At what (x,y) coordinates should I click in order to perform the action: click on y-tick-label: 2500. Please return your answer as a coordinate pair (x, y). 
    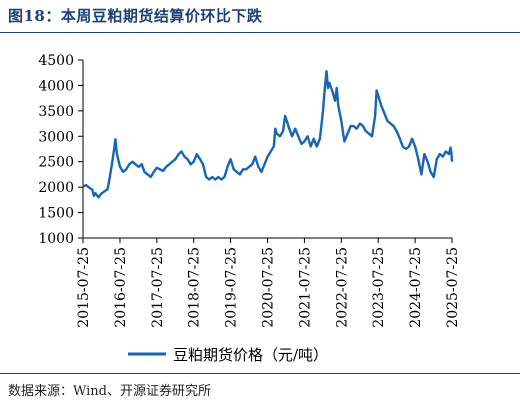
    Looking at the image, I should click on (56, 163).